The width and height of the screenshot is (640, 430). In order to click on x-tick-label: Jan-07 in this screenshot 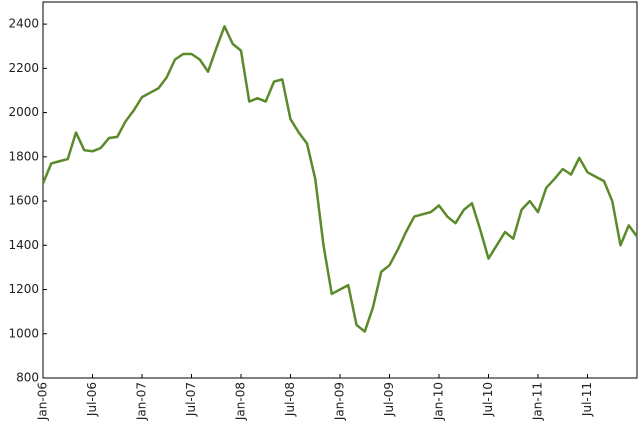, I will do `click(142, 401)`.